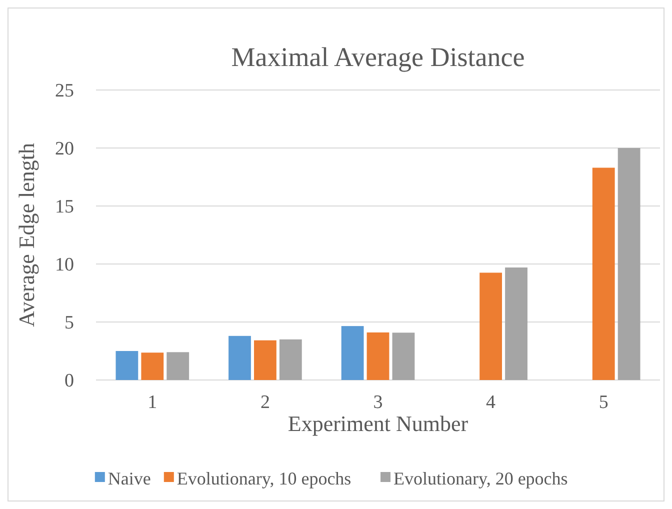 Image resolution: width=672 pixels, height=509 pixels. I want to click on x-tick-label: 5, so click(603, 402).